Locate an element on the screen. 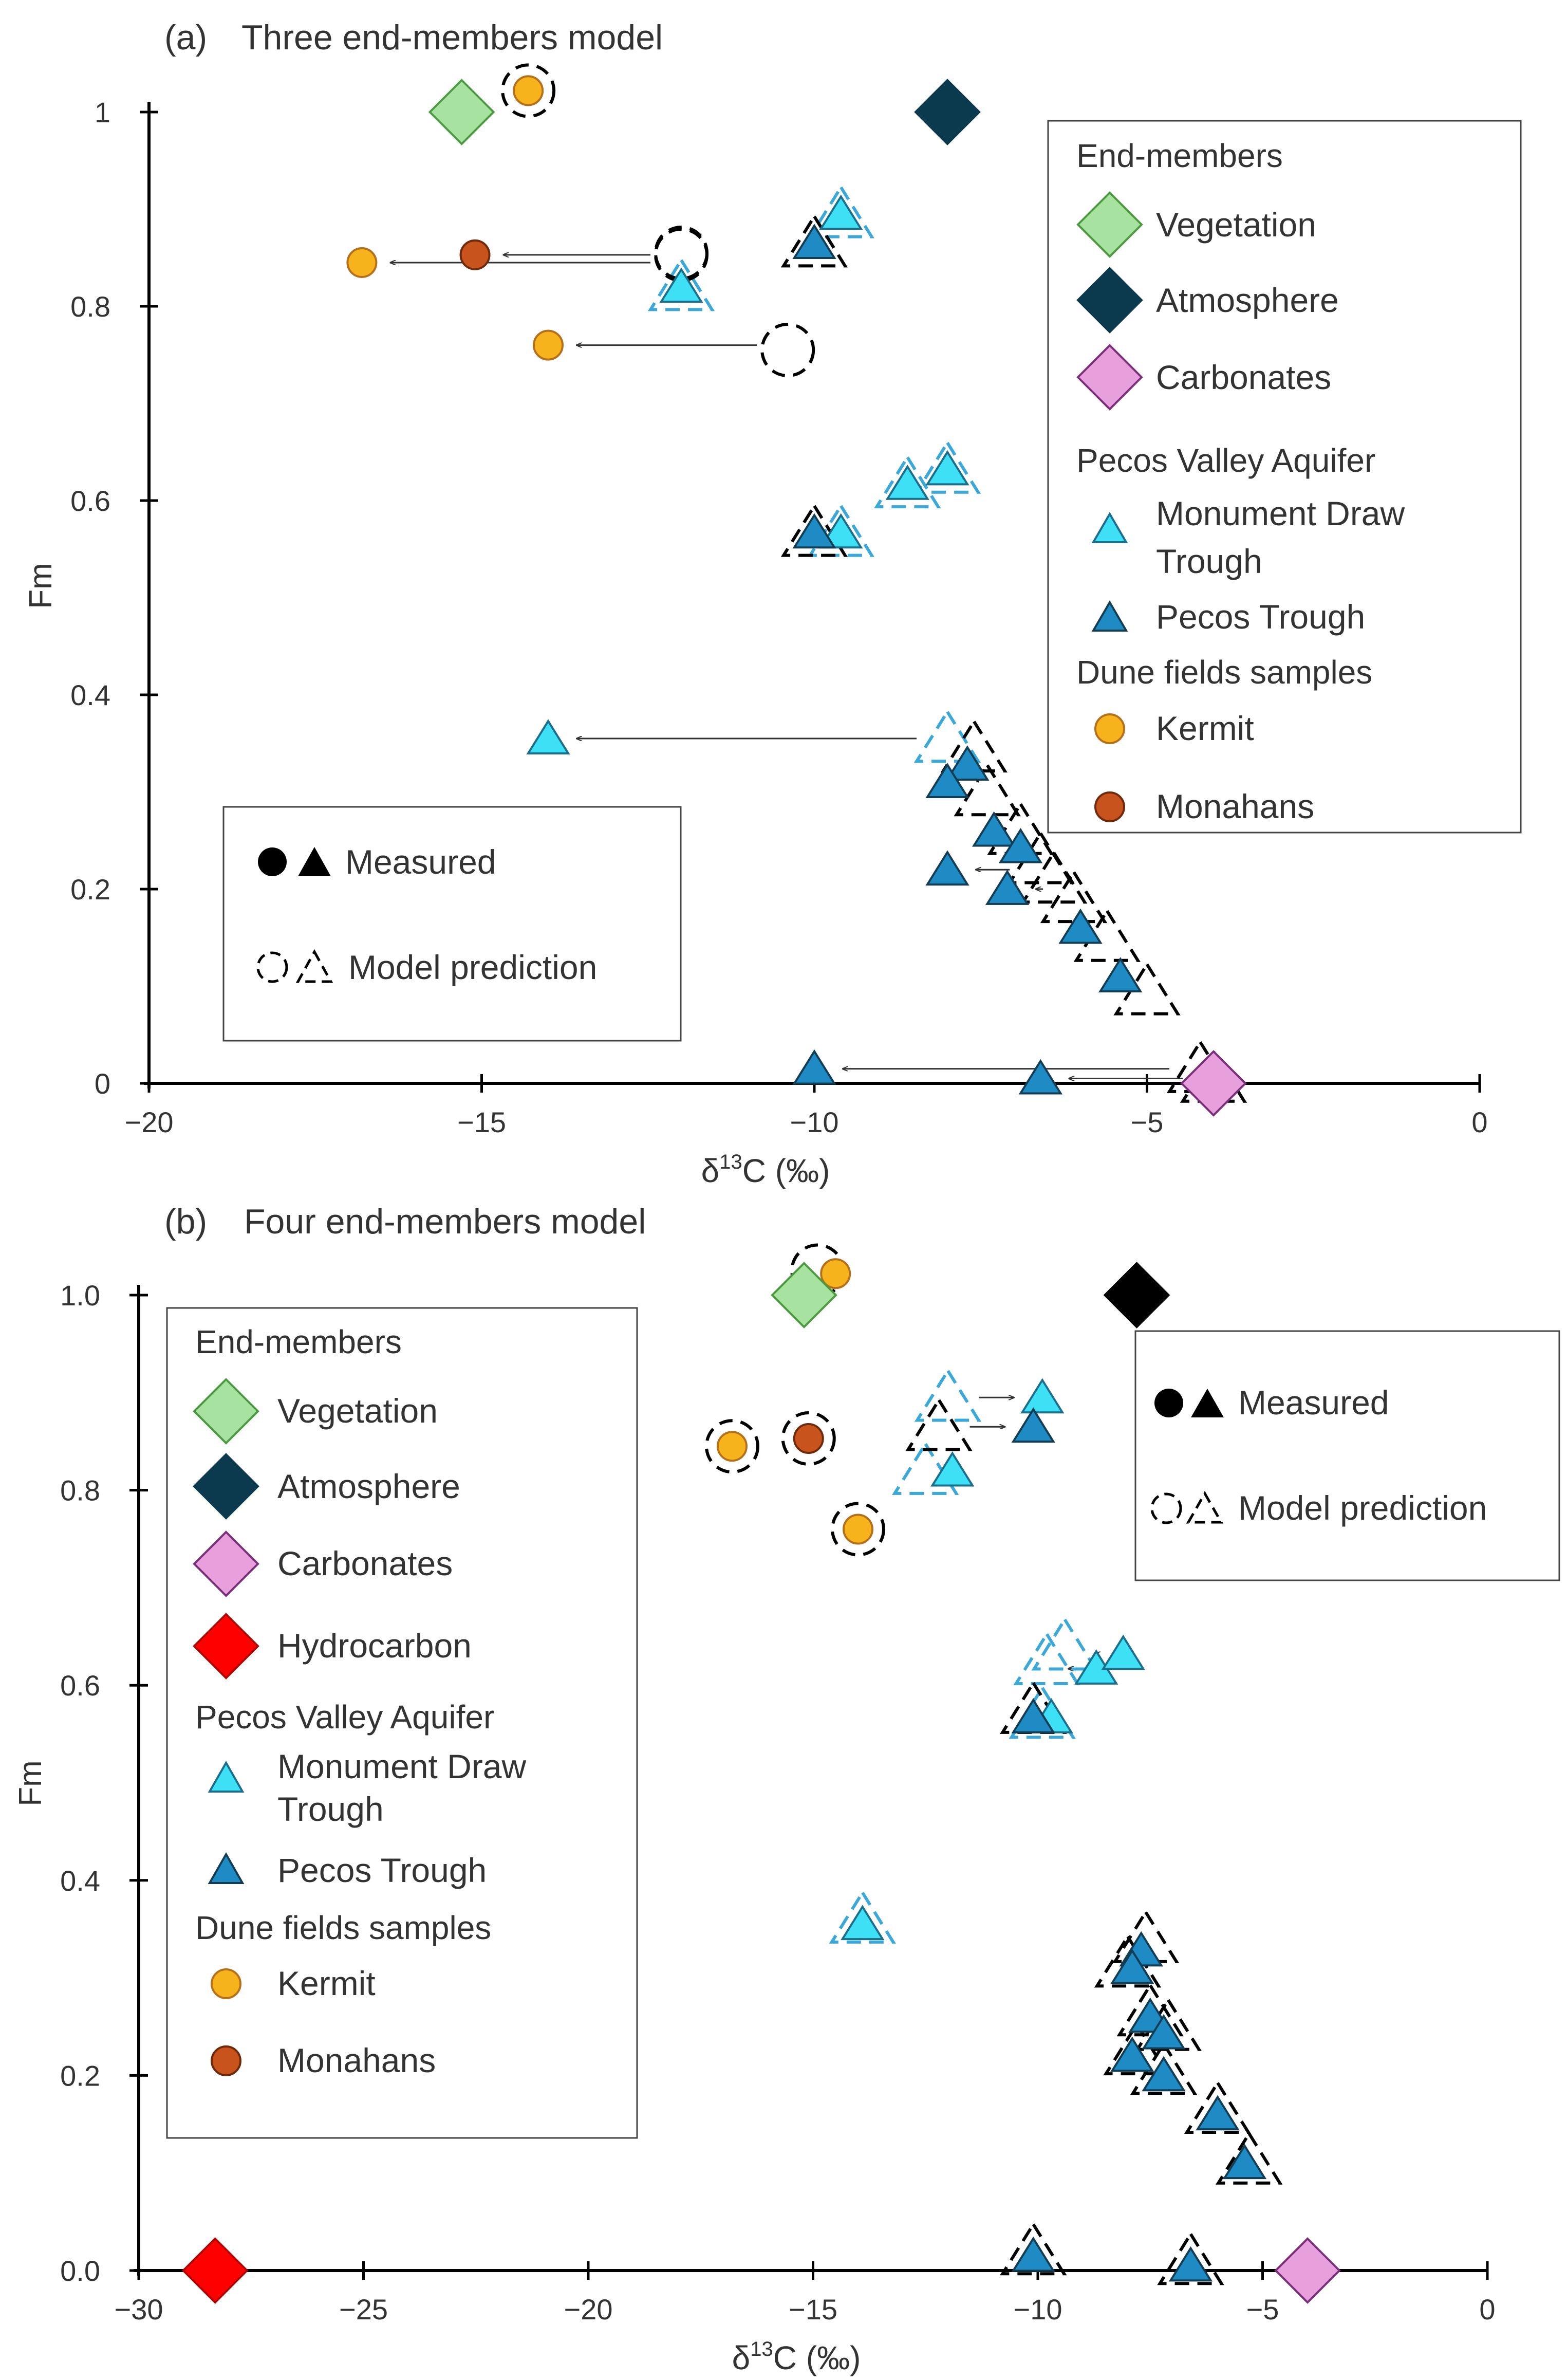 This screenshot has width=1567, height=2380. atmosphere-end-member is located at coordinates (947, 112).